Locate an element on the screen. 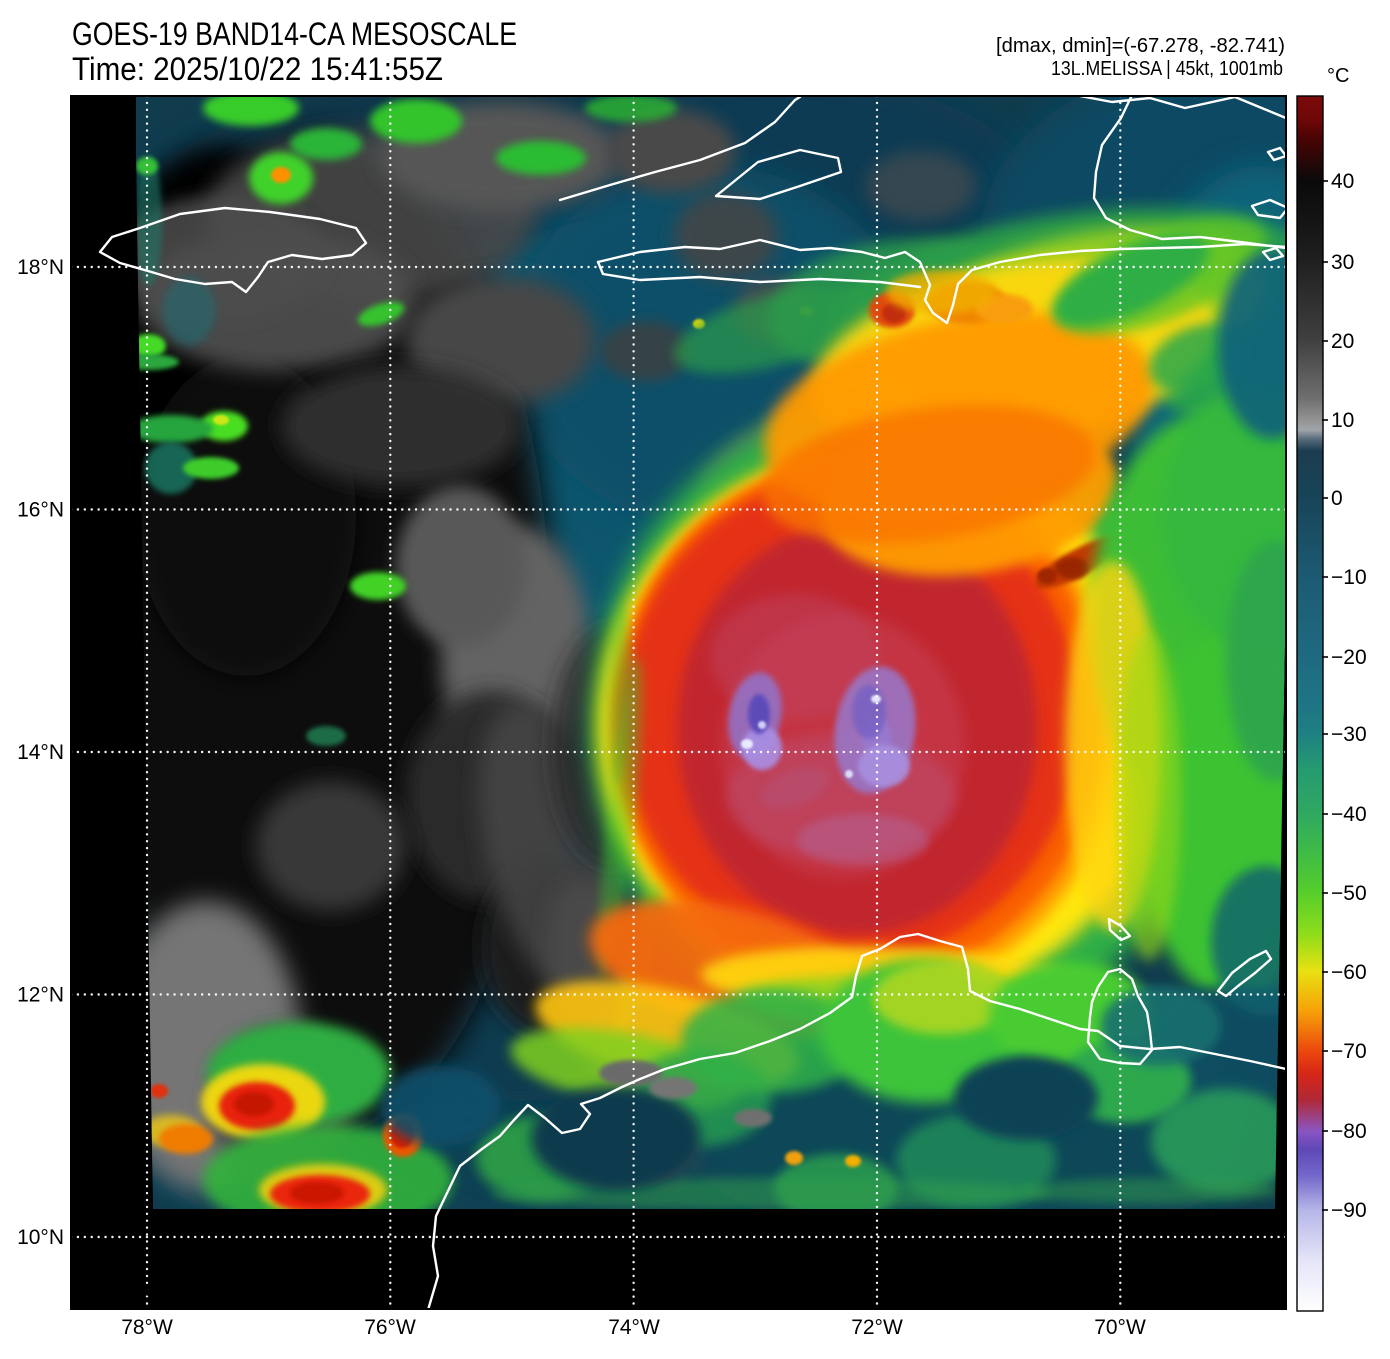 Image resolution: width=1390 pixels, height=1359 pixels. svg-text: °C is located at coordinates (1338, 76).